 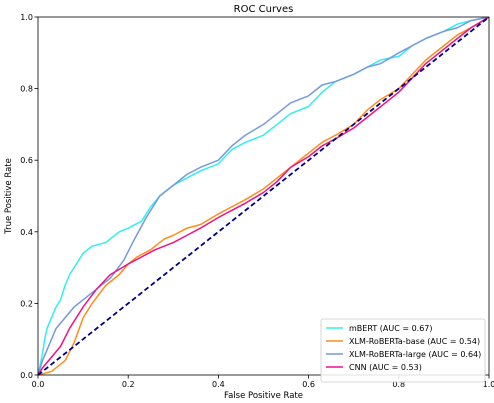 I want to click on legend-box, so click(x=403, y=350).